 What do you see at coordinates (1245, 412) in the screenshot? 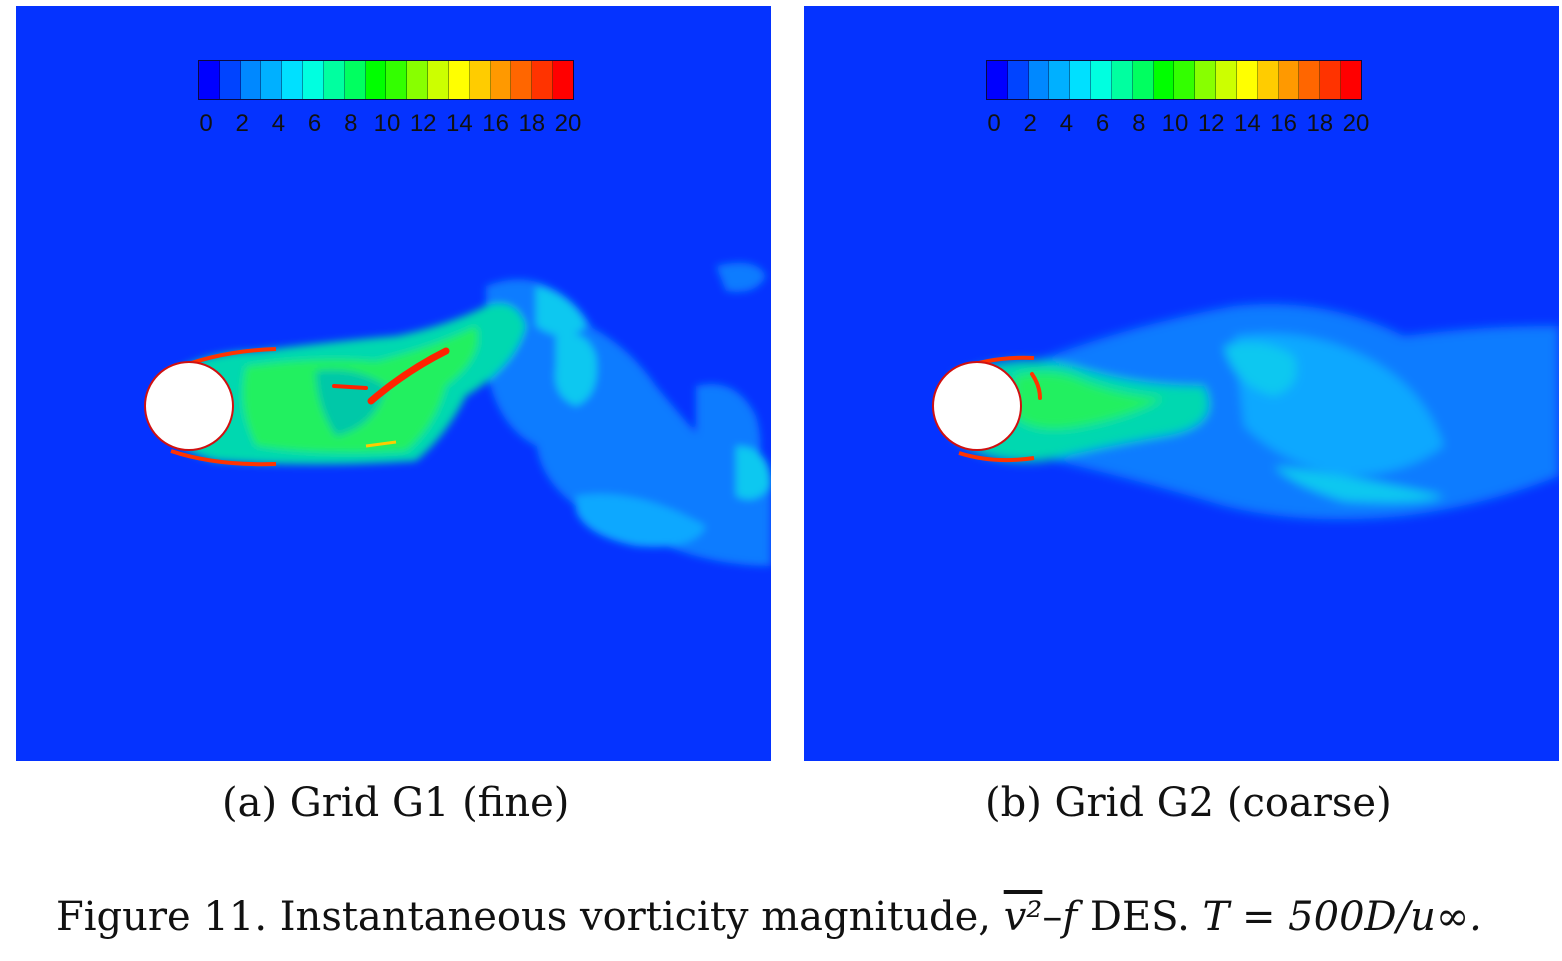
I see `vorticity-field-g2` at bounding box center [1245, 412].